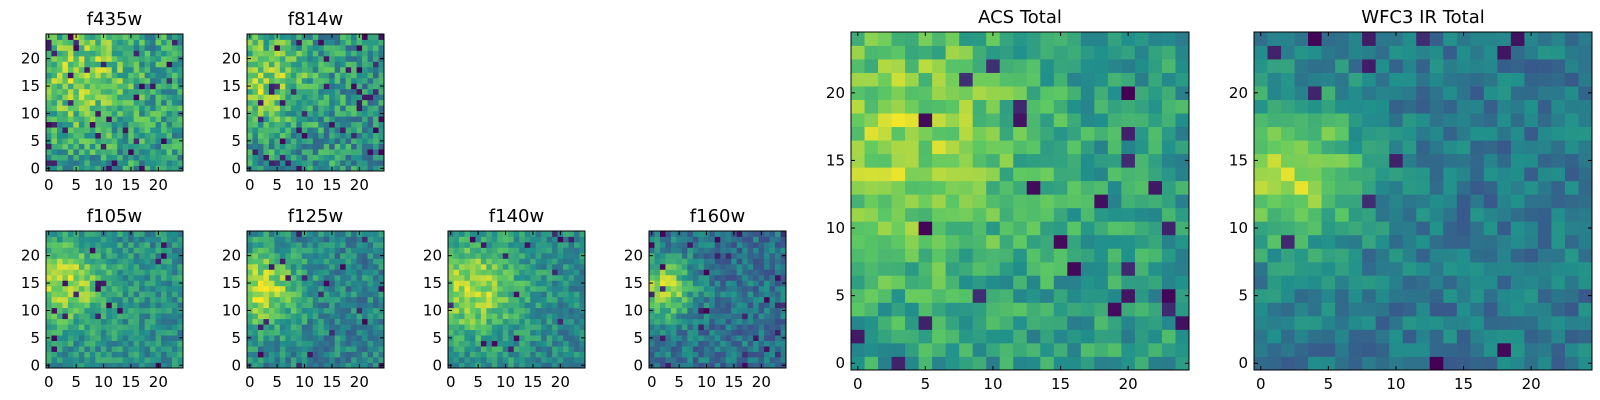 The height and width of the screenshot is (400, 1600). I want to click on y-tick-label: 20, so click(231, 256).